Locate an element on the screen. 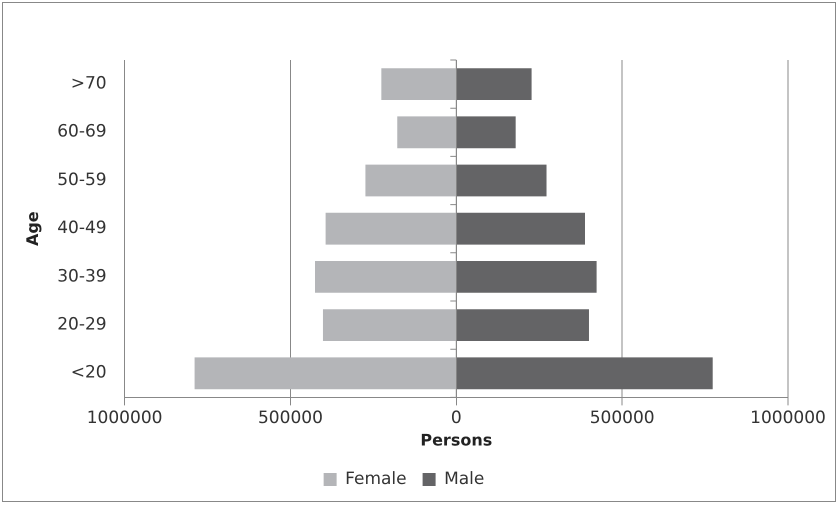 The width and height of the screenshot is (840, 506). x-axis-title: Persons is located at coordinates (456, 440).